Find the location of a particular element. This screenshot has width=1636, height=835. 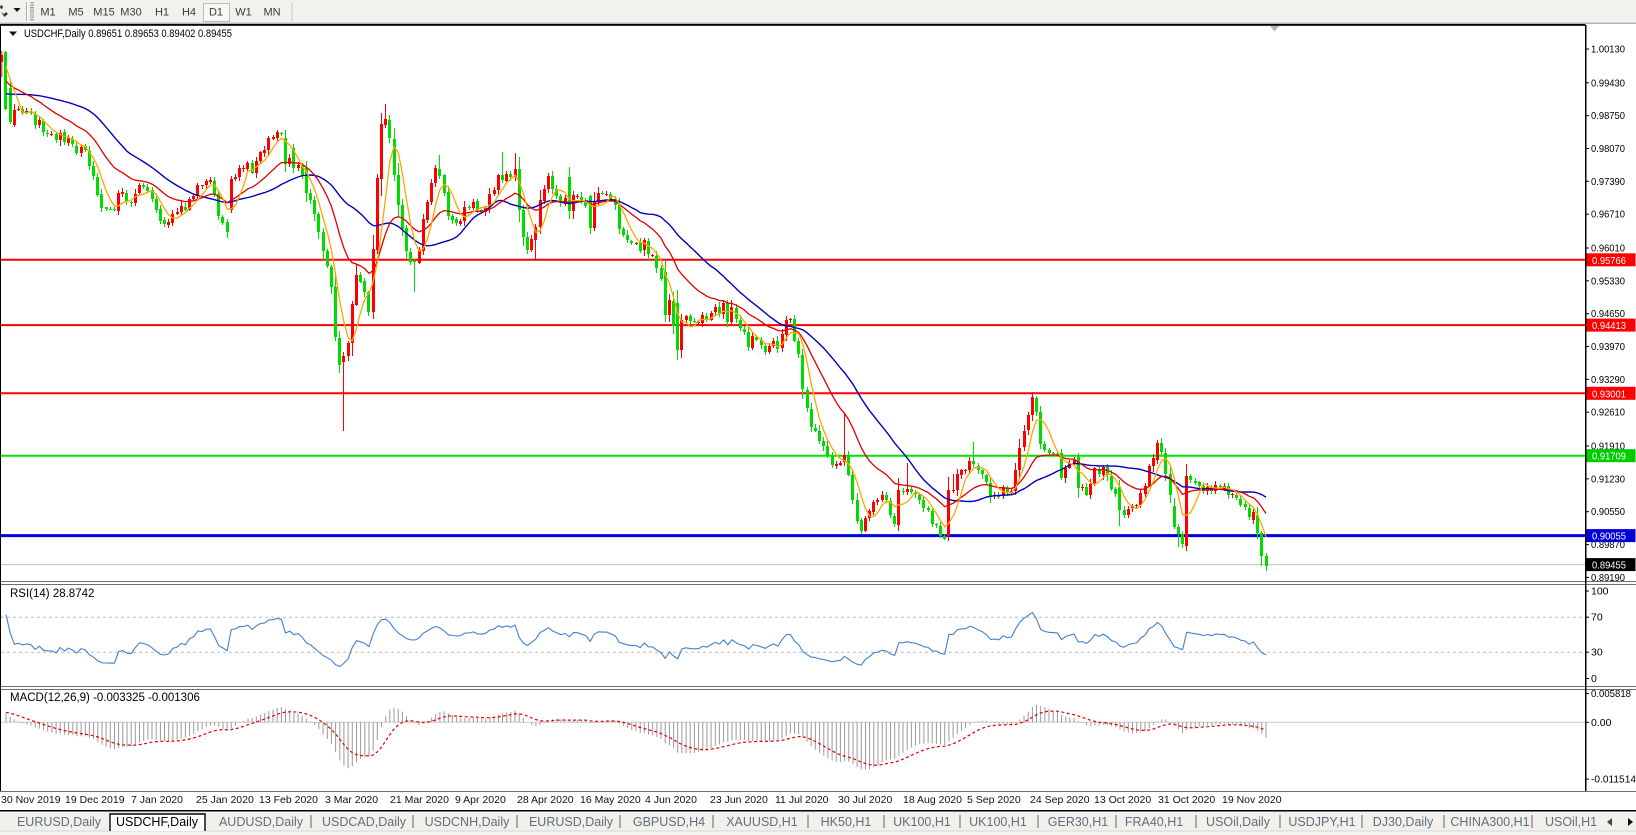

svg-text: GER30,H1 is located at coordinates (1078, 822).